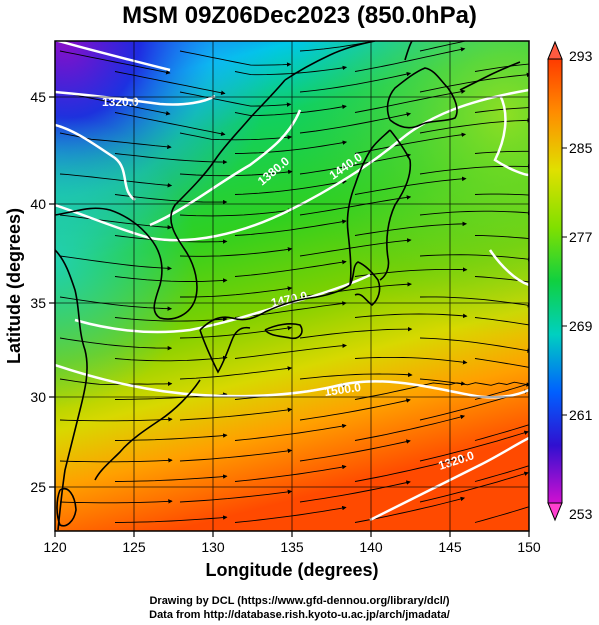  Describe the element at coordinates (555, 50) in the screenshot. I see `colorbar-max-arrow` at that location.